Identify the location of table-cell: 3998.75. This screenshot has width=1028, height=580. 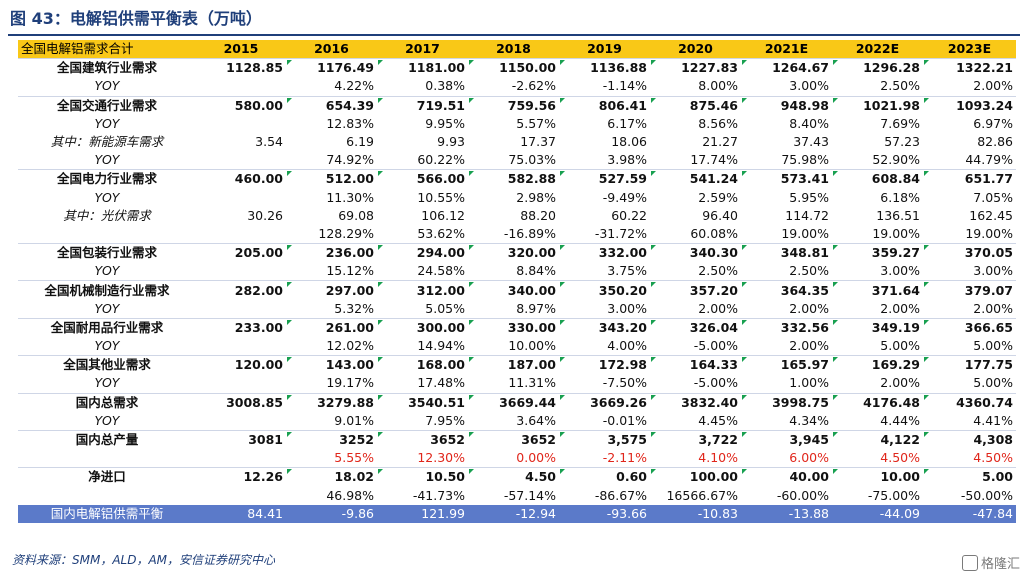
(786, 402).